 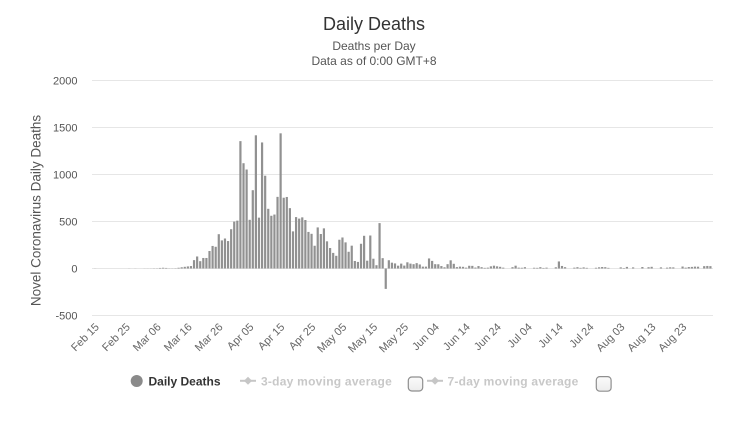 I want to click on svg-text: 1500, so click(x=65, y=129).